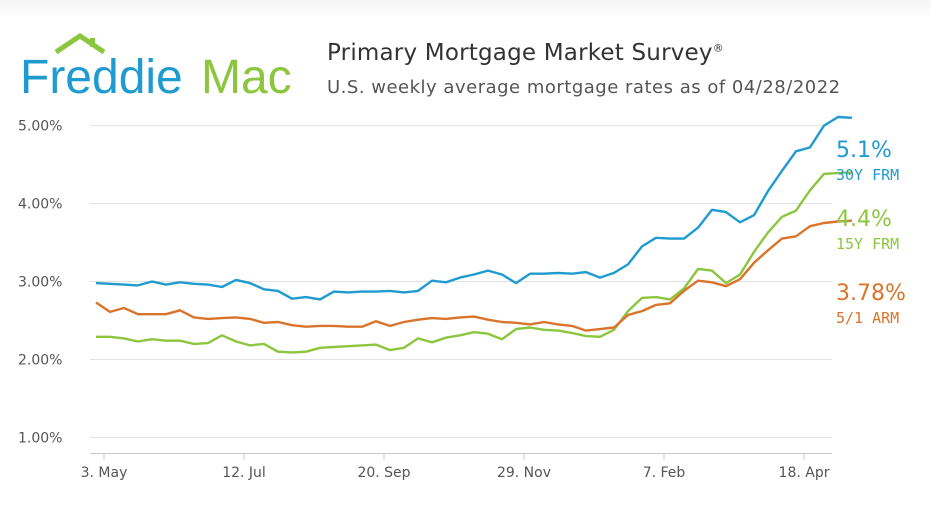  Describe the element at coordinates (40, 283) in the screenshot. I see `y-tick-label: 3.00%` at that location.